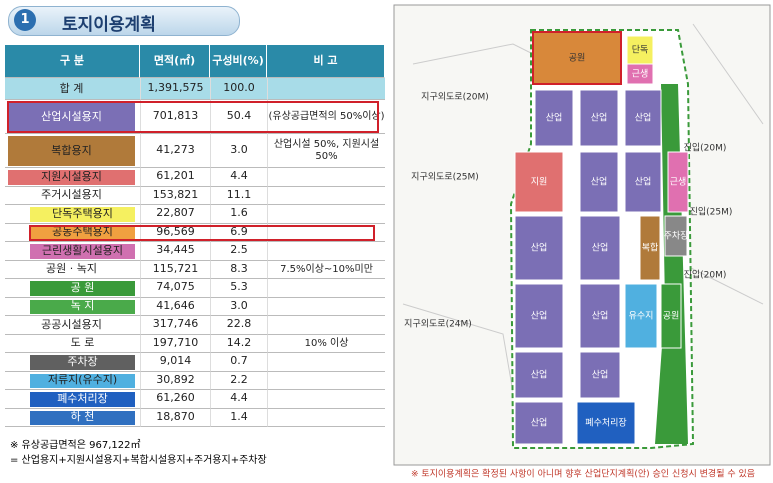 The width and height of the screenshot is (773, 483). Describe the element at coordinates (175, 89) in the screenshot. I see `value: 1,391,575` at that location.